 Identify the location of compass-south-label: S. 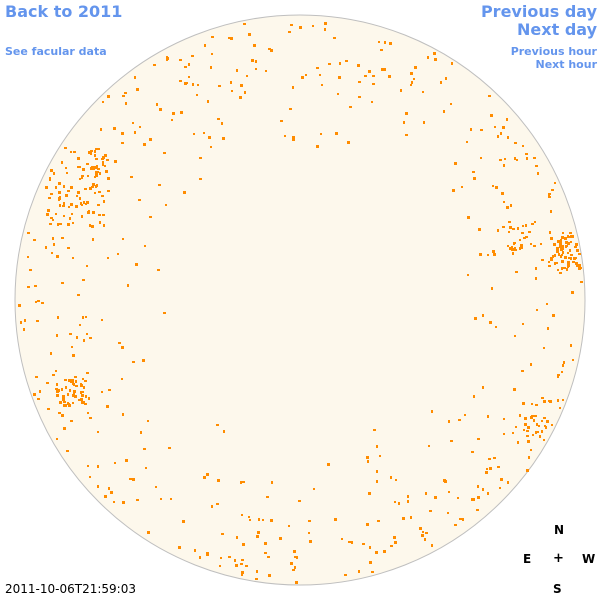
(557, 589).